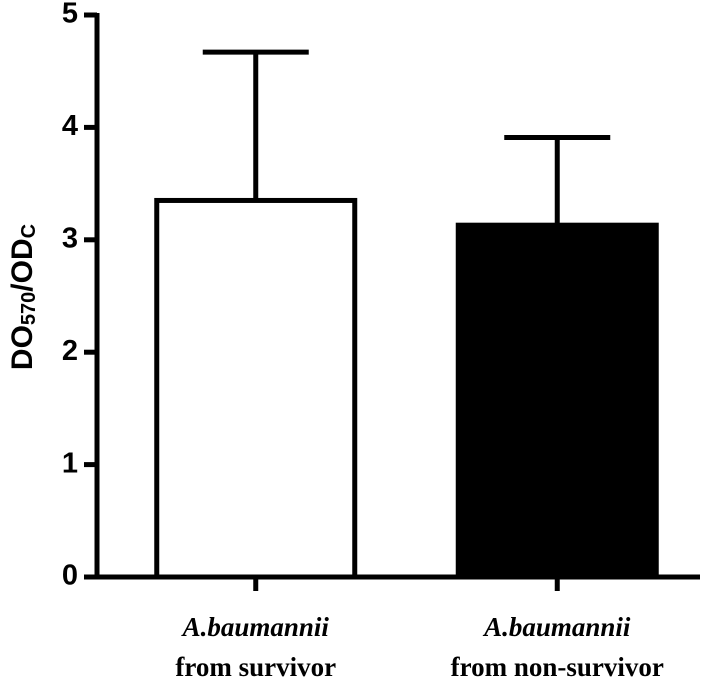  I want to click on y-tick-label: 1, so click(70, 463).